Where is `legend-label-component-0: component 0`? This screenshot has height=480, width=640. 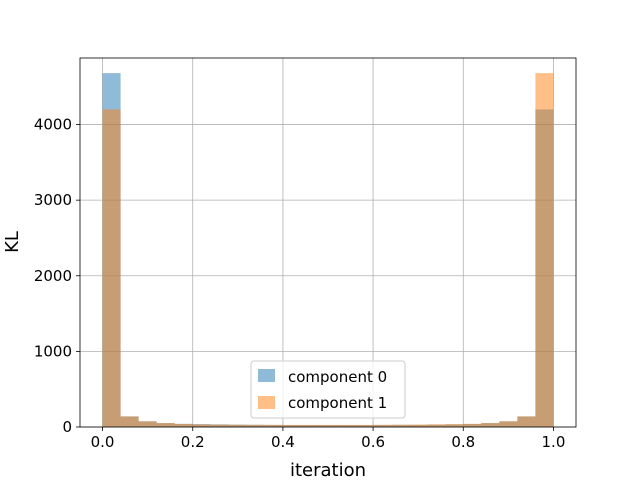
legend-label-component-0: component 0 is located at coordinates (337, 377).